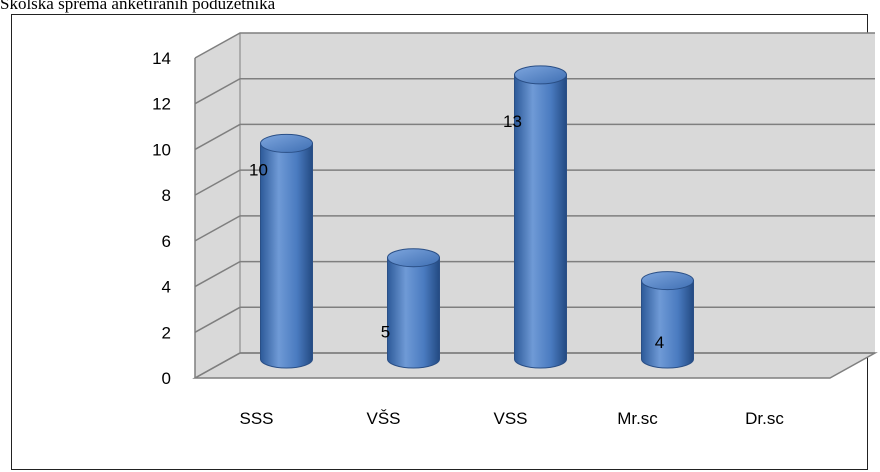 This screenshot has height=472, width=880. What do you see at coordinates (166, 287) in the screenshot?
I see `y-tick-label: 4` at bounding box center [166, 287].